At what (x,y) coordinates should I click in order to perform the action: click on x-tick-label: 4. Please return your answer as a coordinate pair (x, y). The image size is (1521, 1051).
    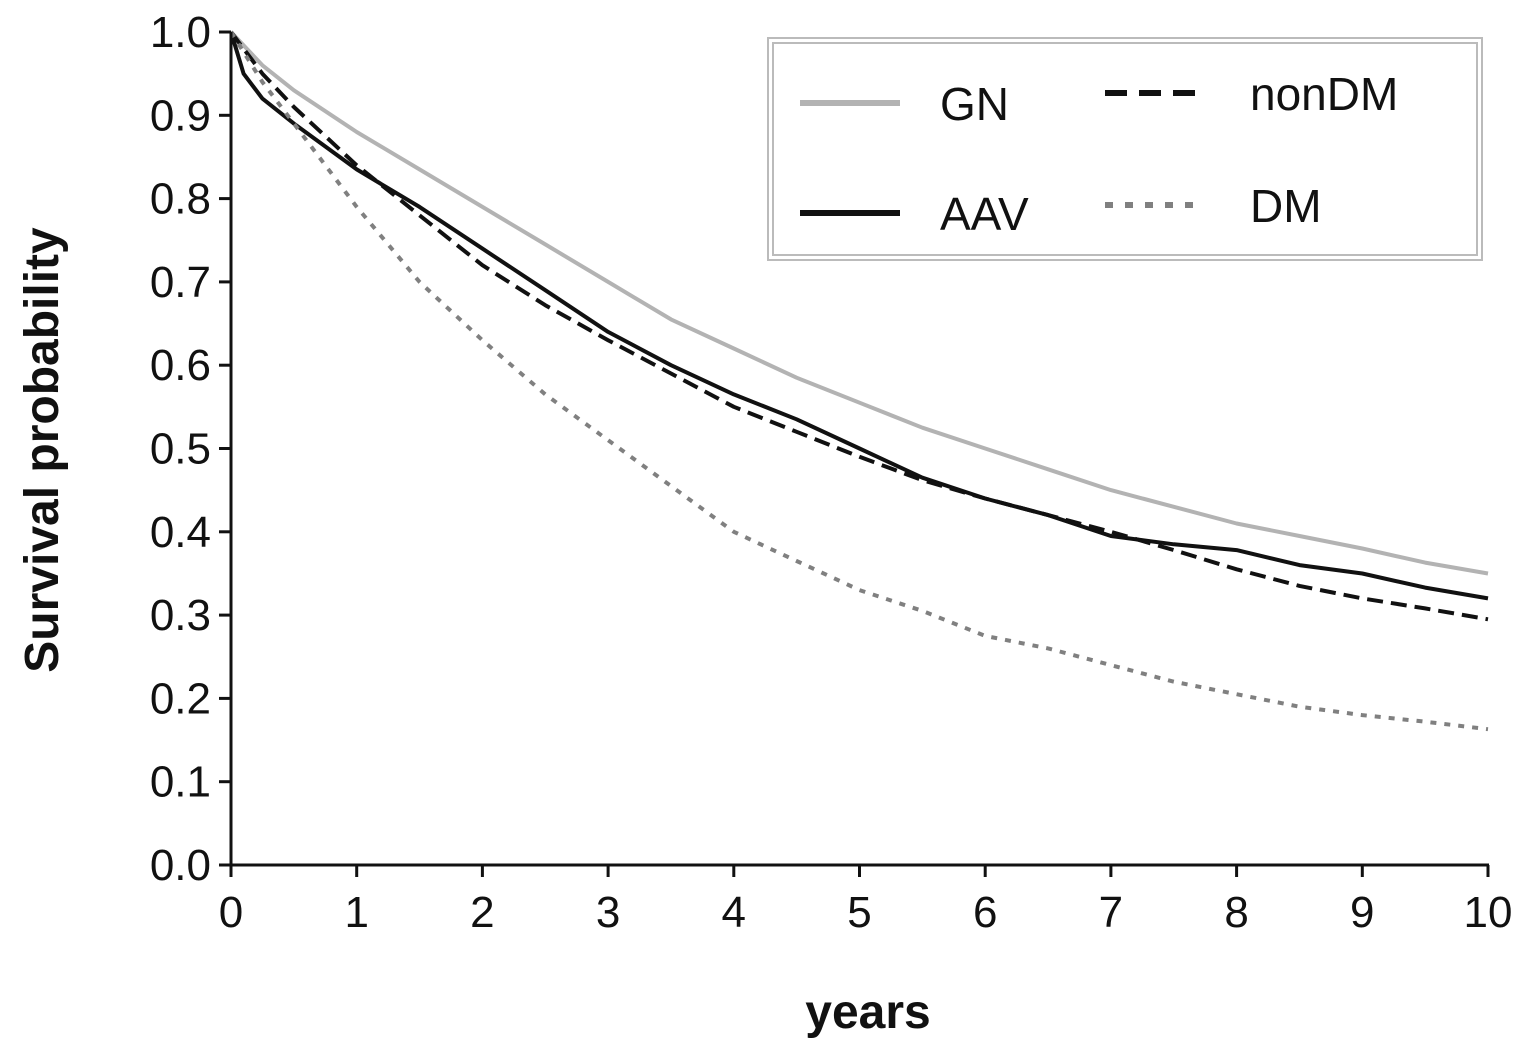
    Looking at the image, I should click on (734, 912).